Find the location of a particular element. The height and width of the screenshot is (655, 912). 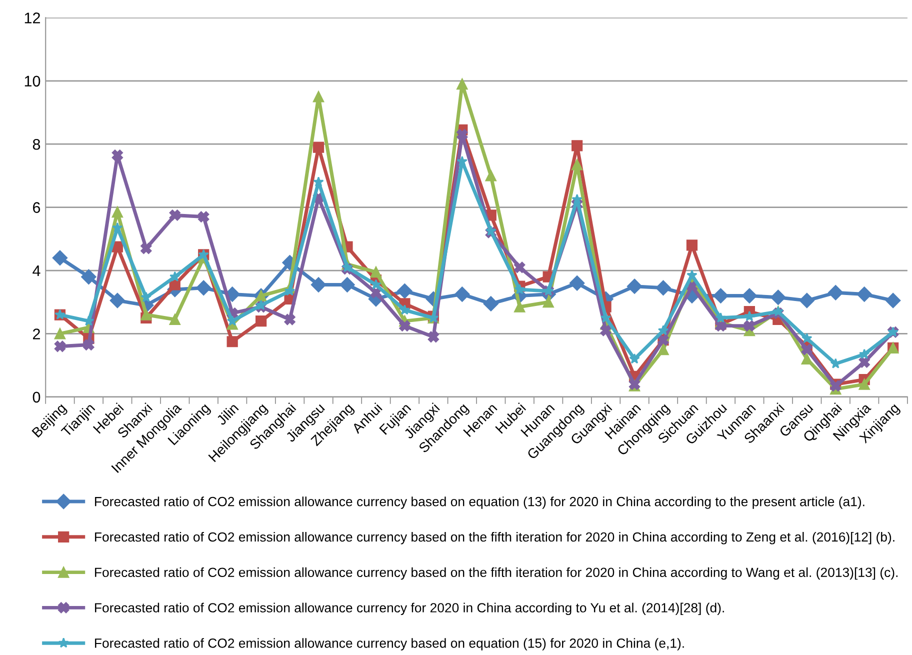

y-tick-label: 12 is located at coordinates (32, 18).